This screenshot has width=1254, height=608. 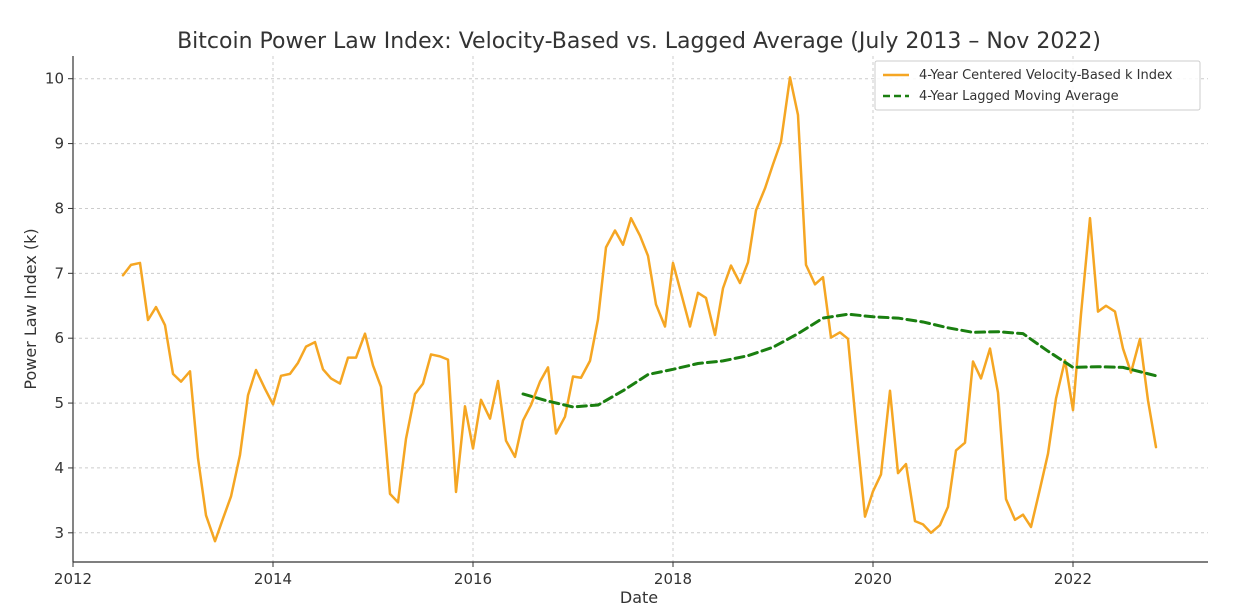 I want to click on x-tick-label: 2018, so click(x=673, y=579).